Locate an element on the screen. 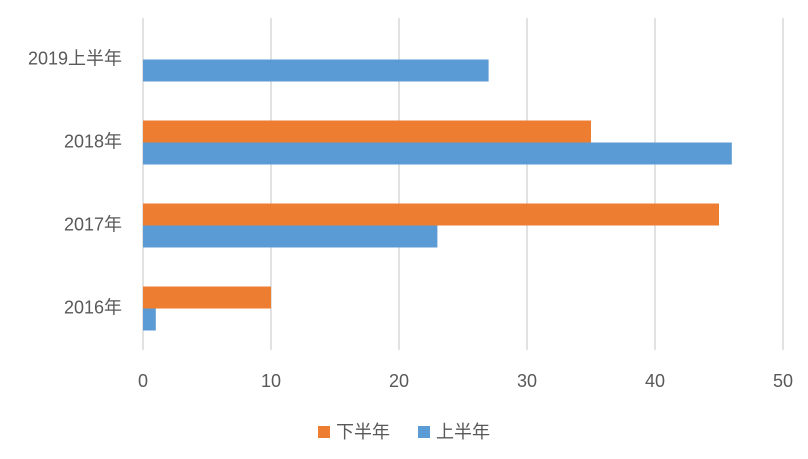  legend-label: 下半年 is located at coordinates (363, 432).